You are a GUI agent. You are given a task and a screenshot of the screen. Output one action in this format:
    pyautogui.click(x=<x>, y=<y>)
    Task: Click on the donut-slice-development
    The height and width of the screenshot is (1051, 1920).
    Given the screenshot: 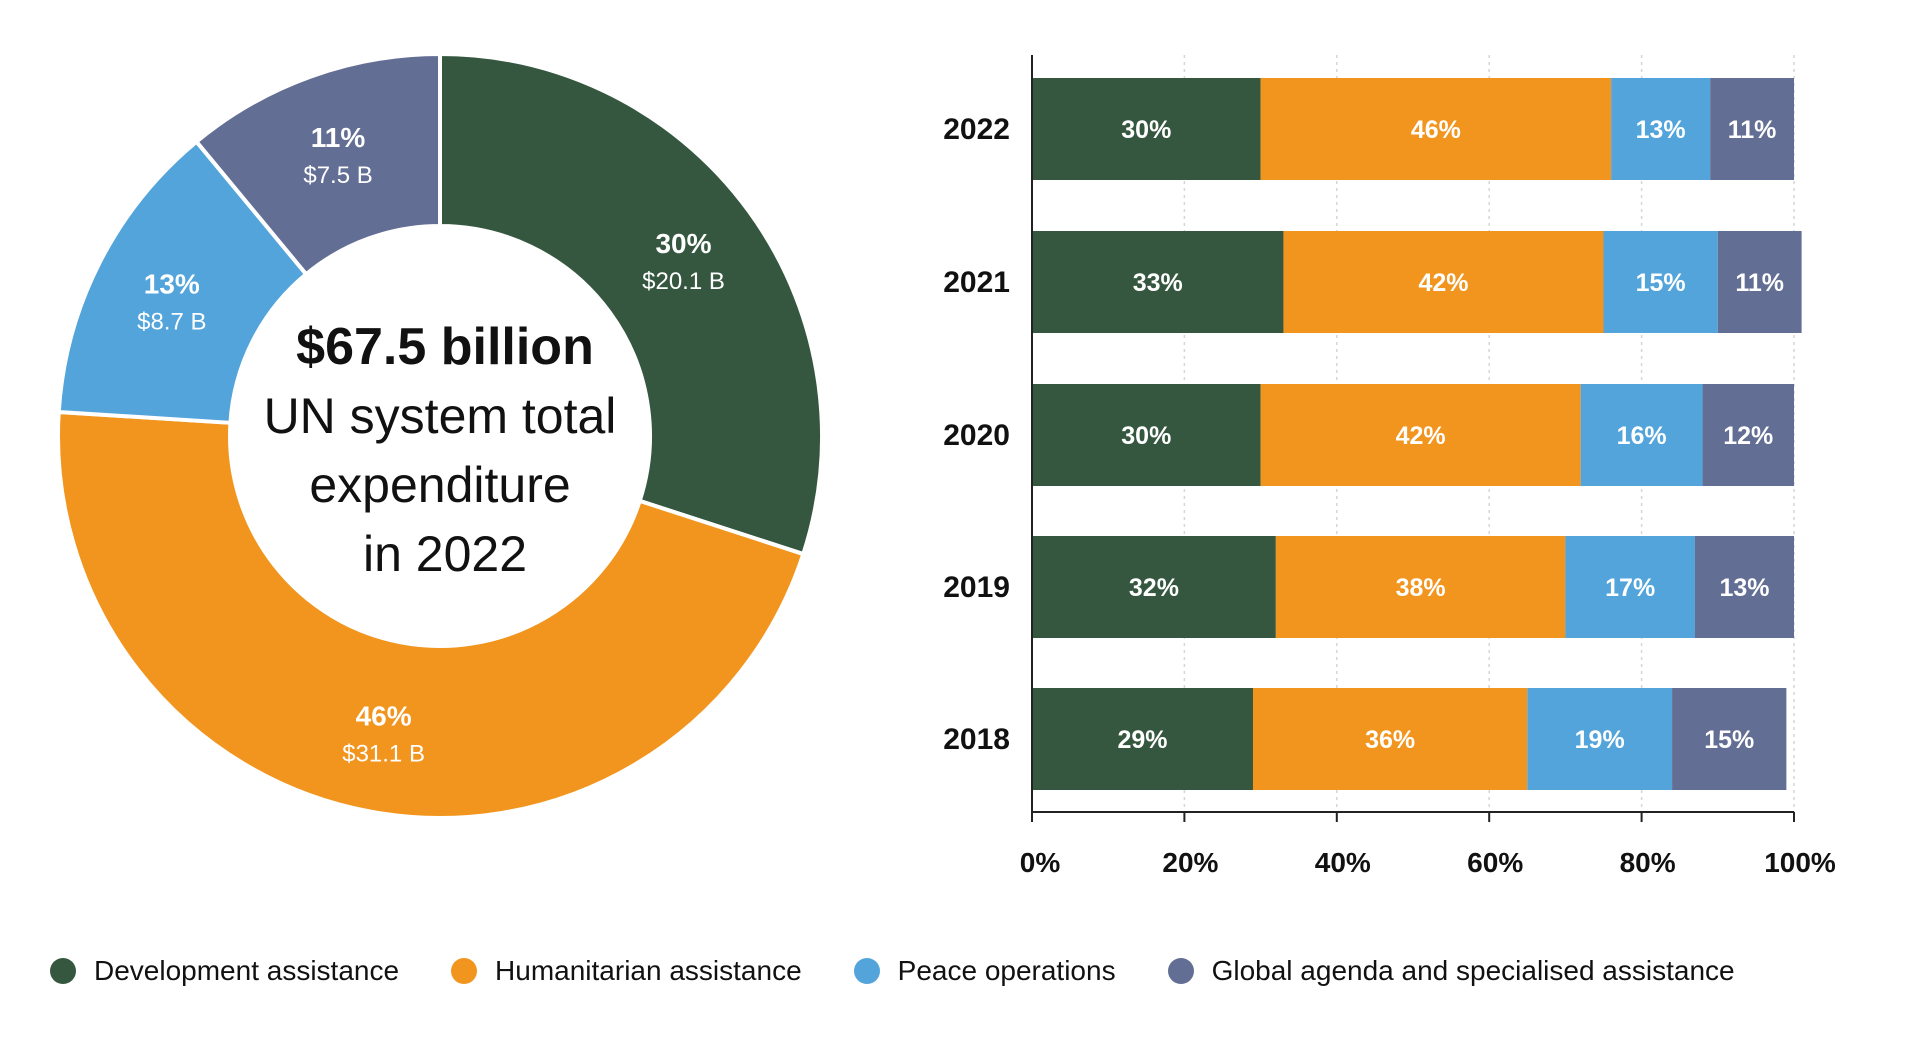 What is the action you would take?
    pyautogui.click(x=631, y=304)
    